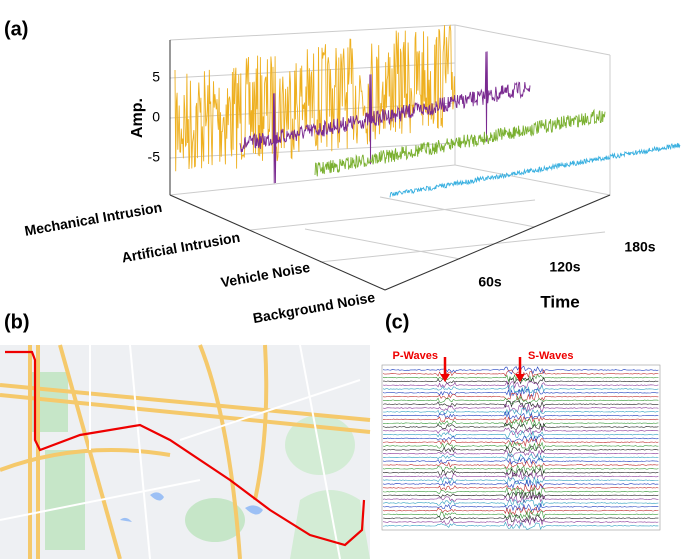 The image size is (685, 559). Describe the element at coordinates (397, 322) in the screenshot. I see `panel-label: (c)` at that location.